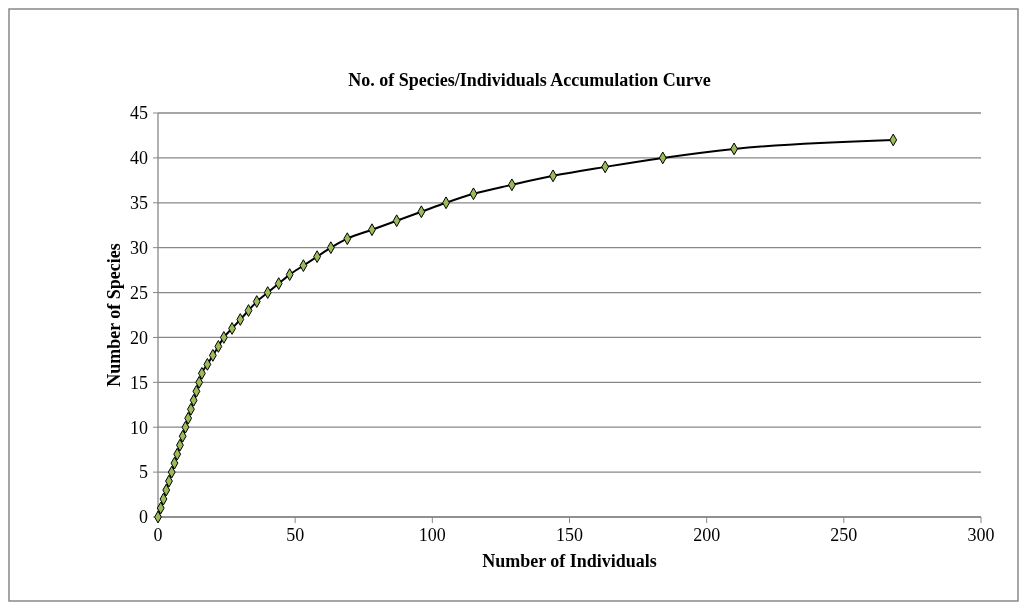 This screenshot has height=610, width=1027. Describe the element at coordinates (139, 427) in the screenshot. I see `y-tick-label: 10` at that location.